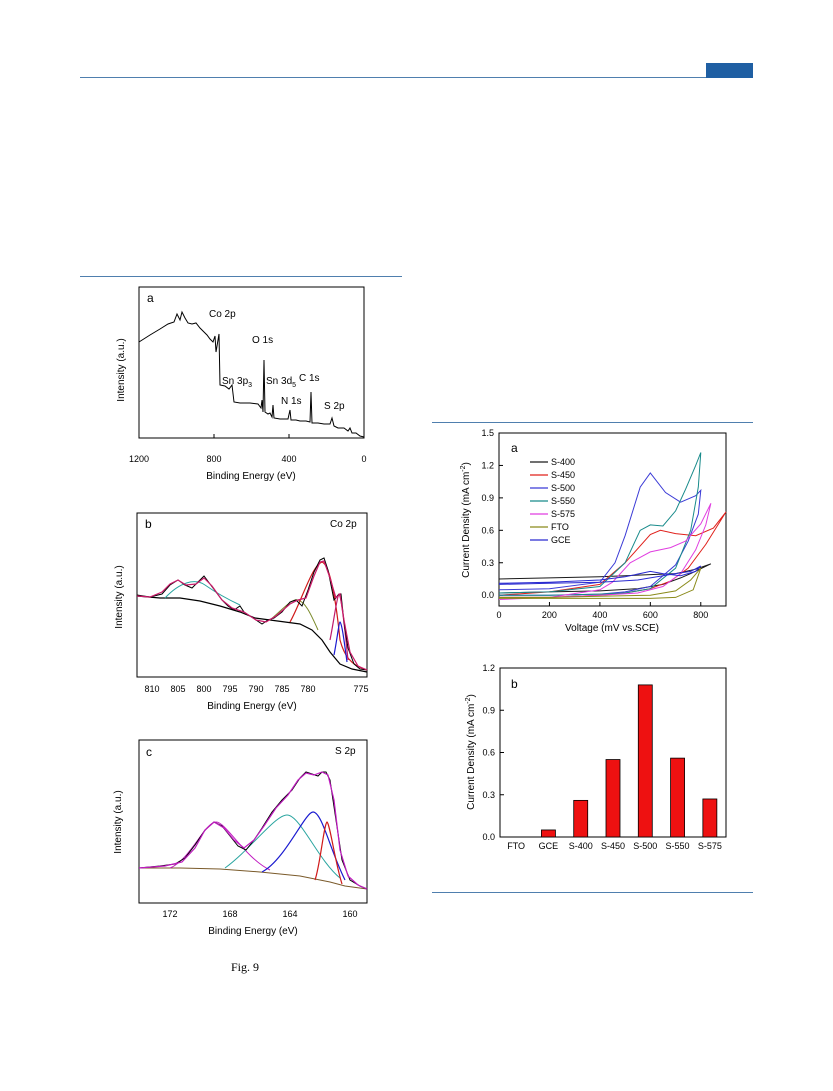 This screenshot has width=833, height=1091. What do you see at coordinates (251, 374) in the screenshot?
I see `survey-spectrum` at bounding box center [251, 374].